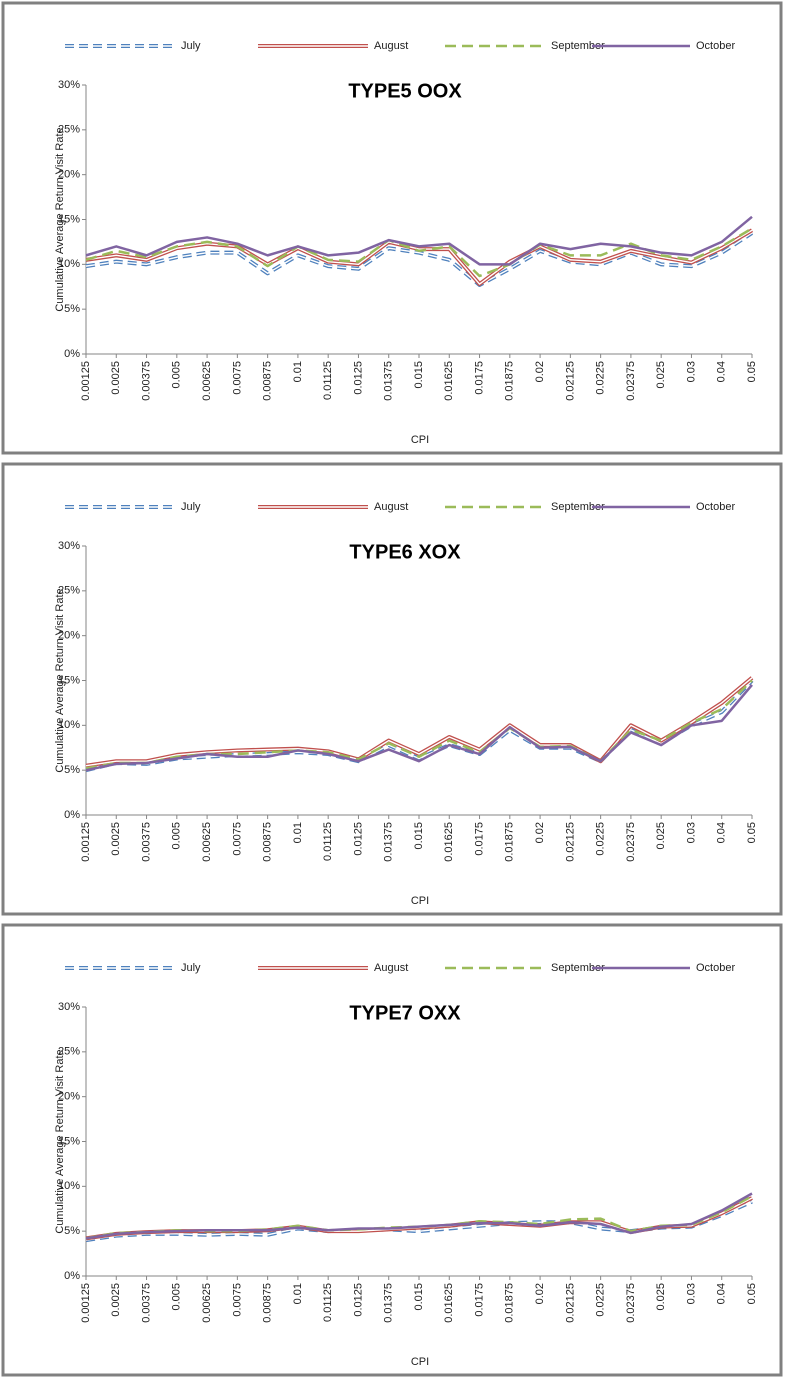  What do you see at coordinates (405, 1013) in the screenshot?
I see `chart-title: TYPE7 OXX` at bounding box center [405, 1013].